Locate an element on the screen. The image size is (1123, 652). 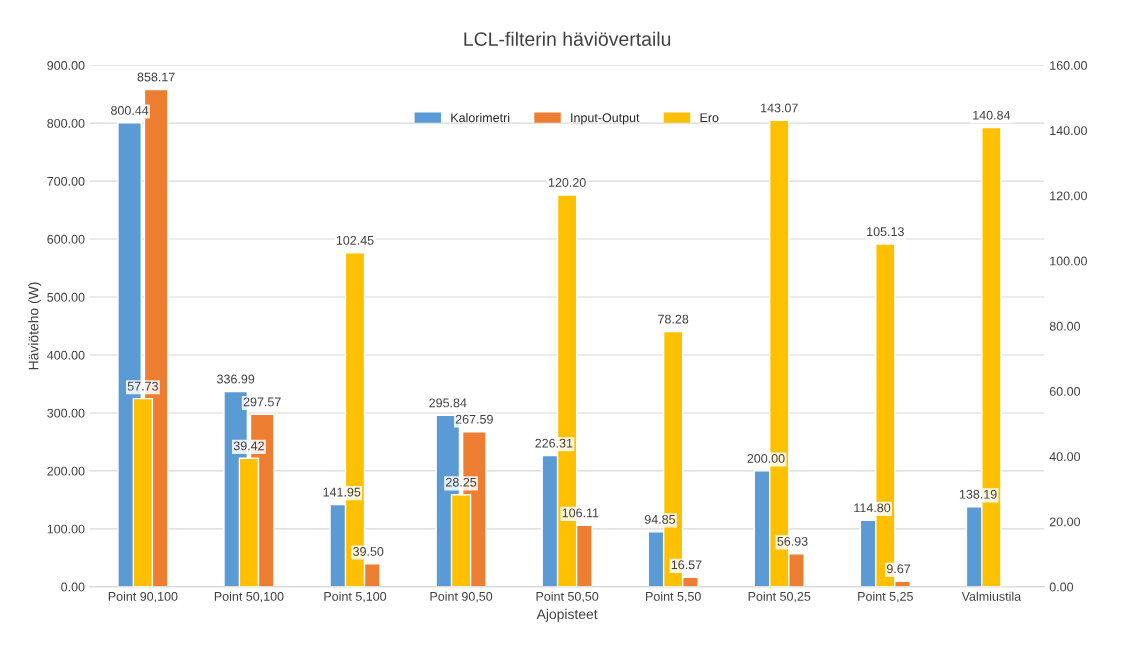
data-label: 105.13 is located at coordinates (885, 232).